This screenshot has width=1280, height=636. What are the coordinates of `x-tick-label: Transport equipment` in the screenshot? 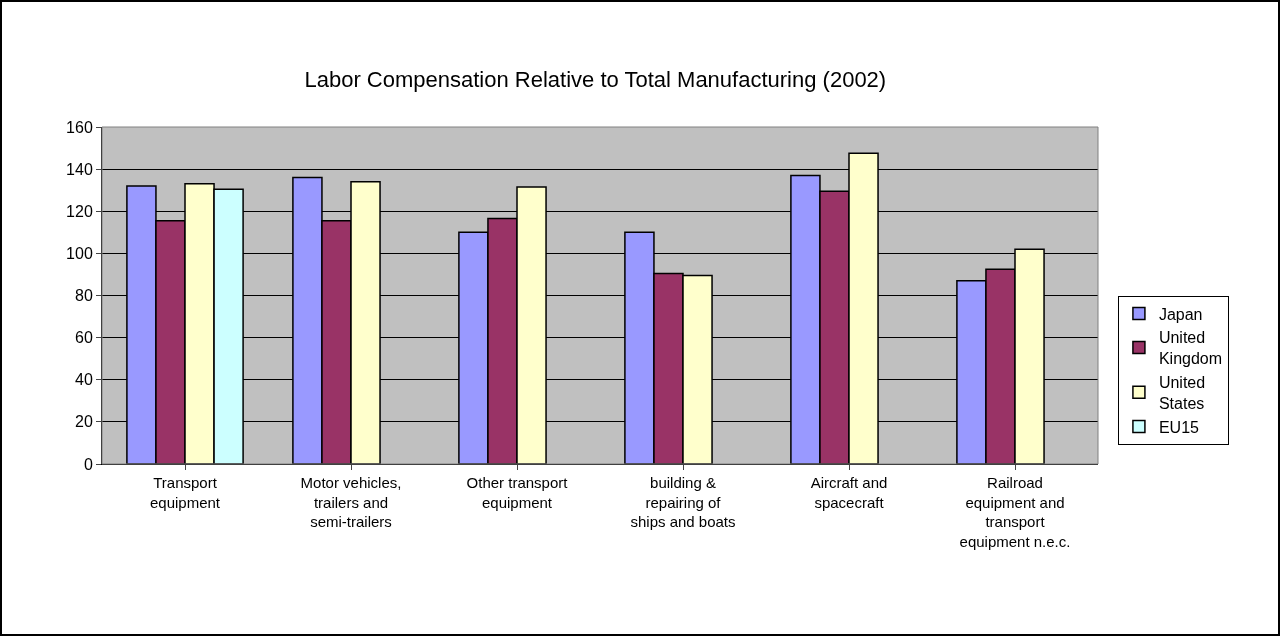 It's located at (185, 492).